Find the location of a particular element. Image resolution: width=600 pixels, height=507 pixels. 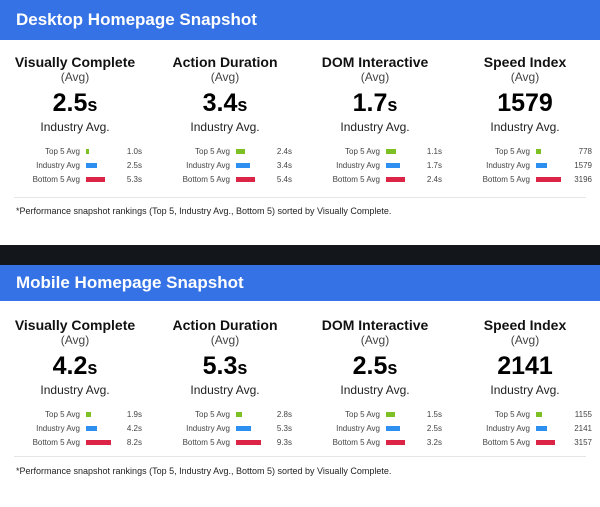

ranking-value: 1155 is located at coordinates (583, 414).